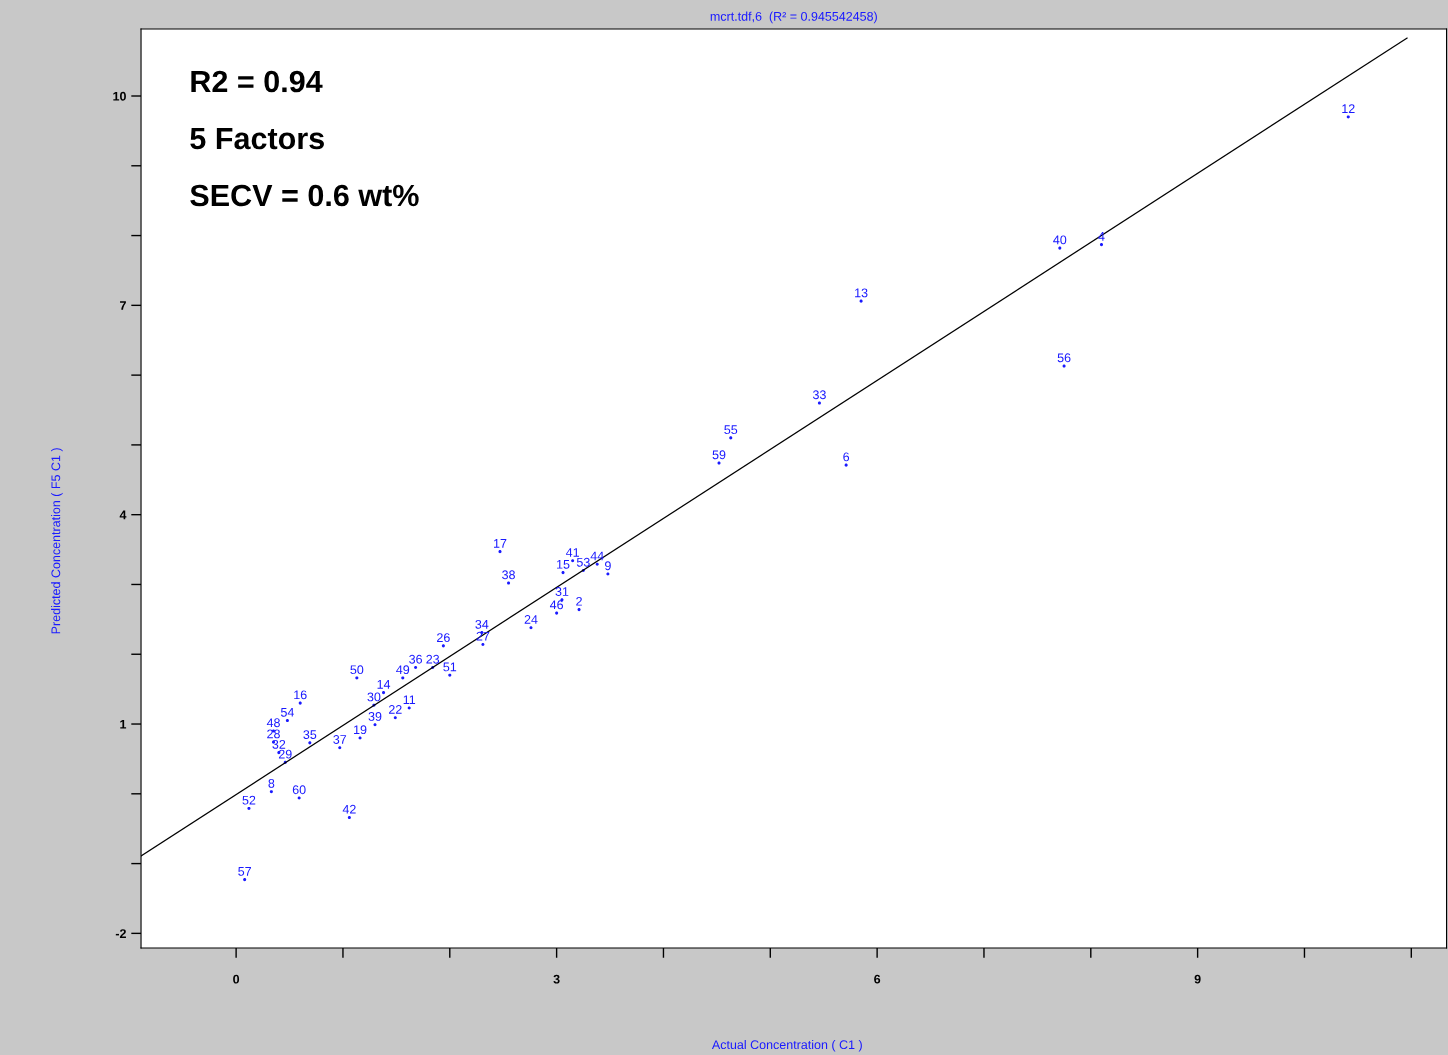 This screenshot has width=1448, height=1055. I want to click on annotation: 35, so click(310, 735).